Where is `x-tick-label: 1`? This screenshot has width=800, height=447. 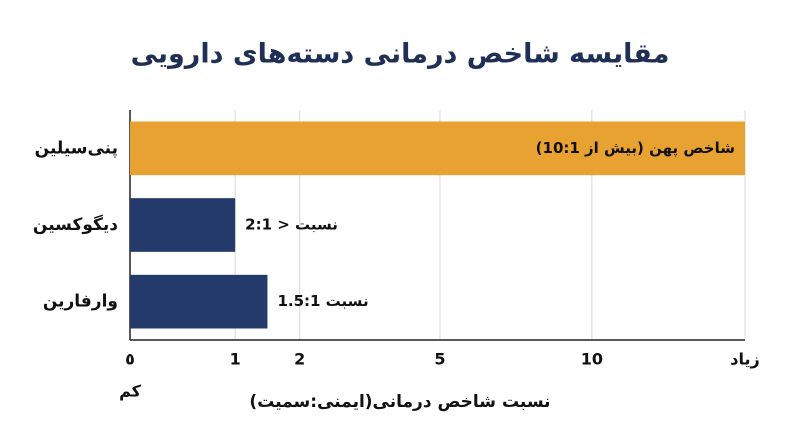
x-tick-label: 1 is located at coordinates (235, 359).